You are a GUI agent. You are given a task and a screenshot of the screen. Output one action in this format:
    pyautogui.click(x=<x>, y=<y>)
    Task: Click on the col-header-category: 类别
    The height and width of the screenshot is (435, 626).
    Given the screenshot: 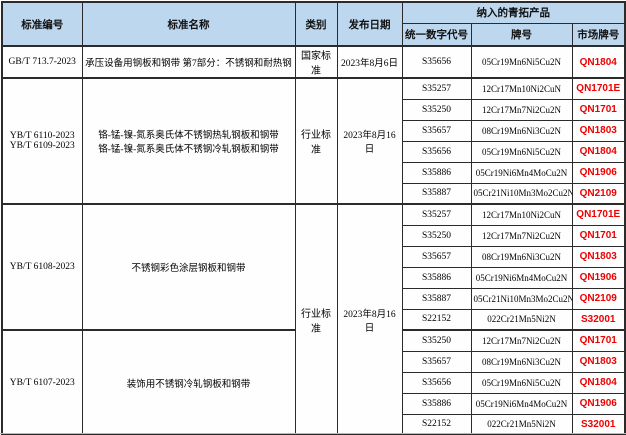 What is the action you would take?
    pyautogui.click(x=316, y=24)
    